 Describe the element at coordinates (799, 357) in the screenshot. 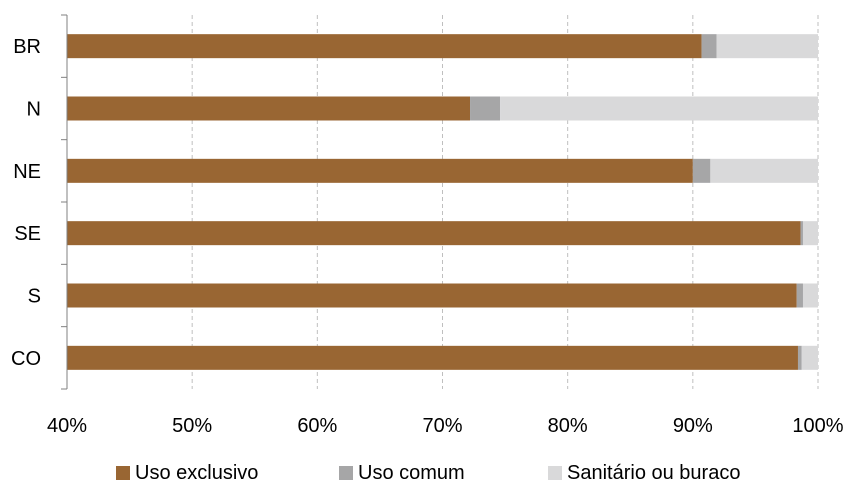

I see `bar-co-uso-comum` at that location.